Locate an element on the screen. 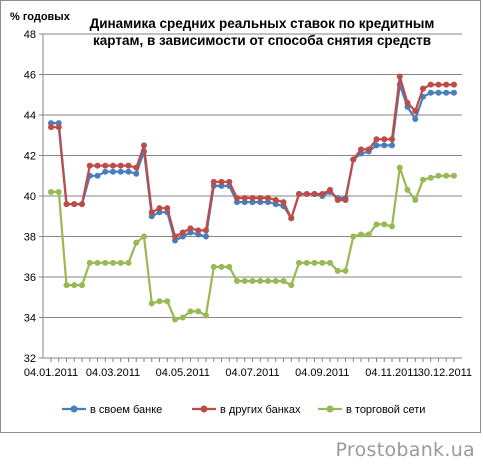  y-tick-label: 40 is located at coordinates (30, 197).